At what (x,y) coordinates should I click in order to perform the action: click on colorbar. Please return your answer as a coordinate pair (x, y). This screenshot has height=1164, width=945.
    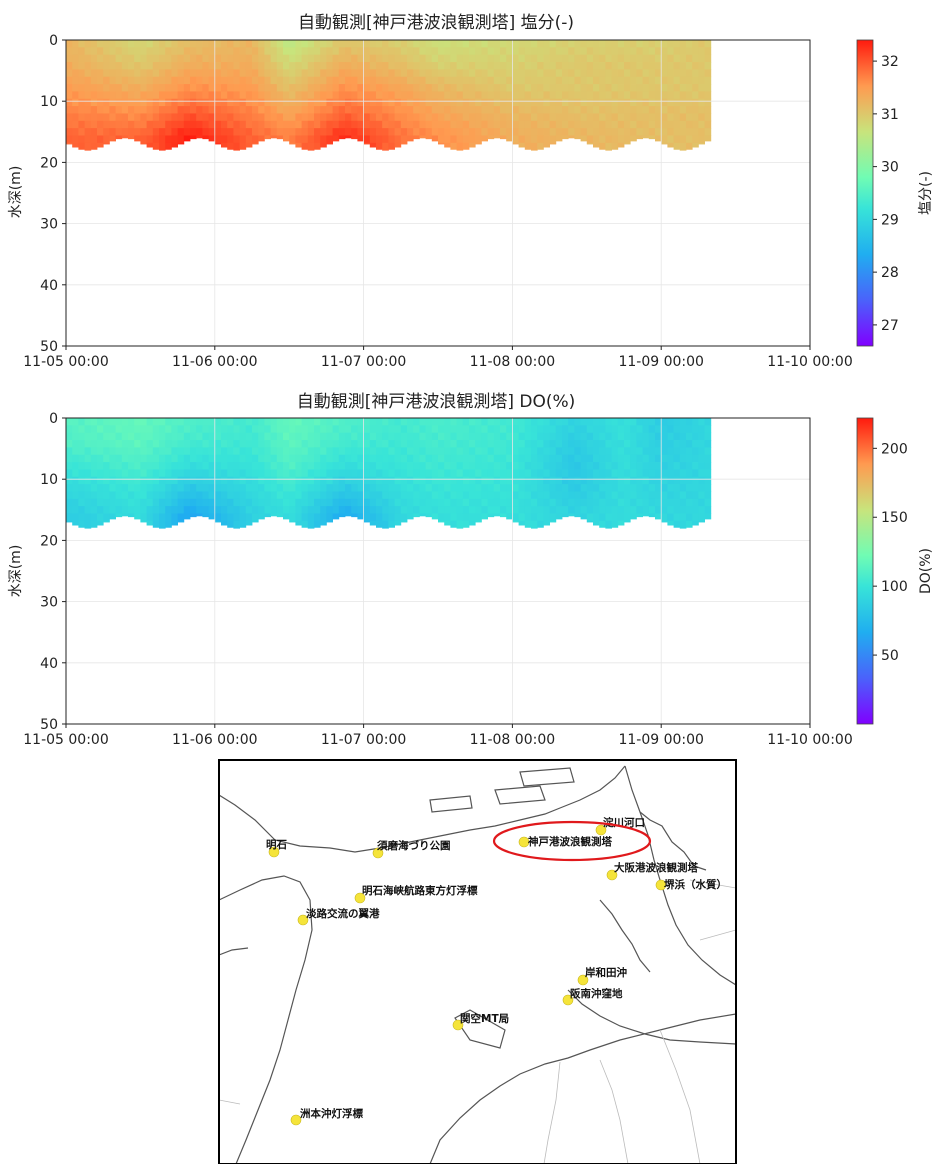
    Looking at the image, I should click on (865, 571).